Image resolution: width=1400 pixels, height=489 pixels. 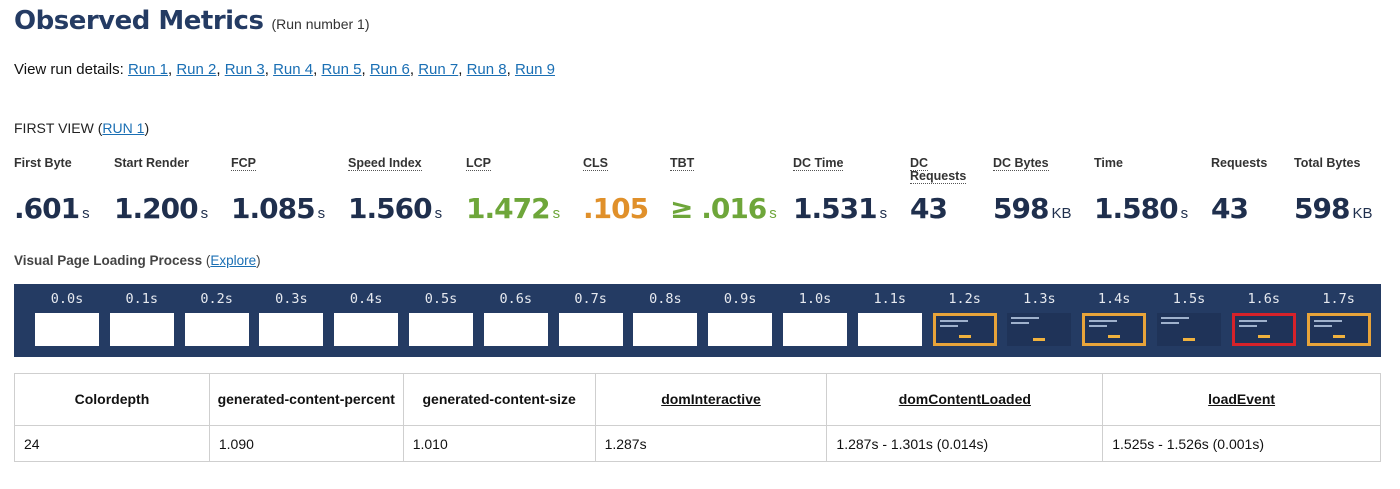 I want to click on filmstrip-frame: 0.0s, so click(x=67, y=320).